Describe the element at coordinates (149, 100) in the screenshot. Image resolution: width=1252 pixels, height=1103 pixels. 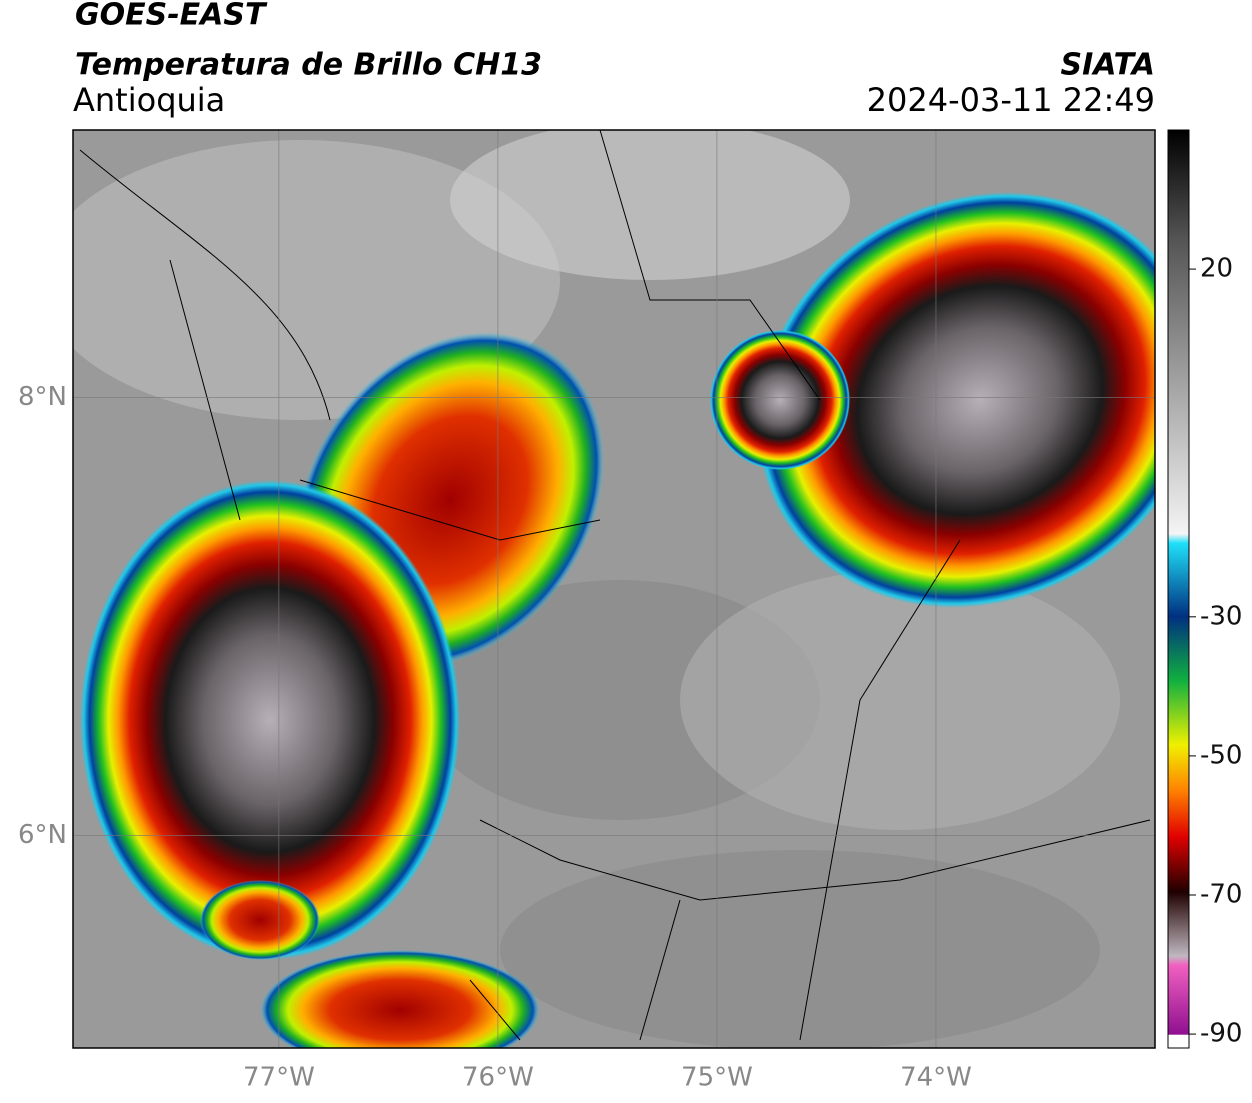
I see `region: Antioquia` at that location.